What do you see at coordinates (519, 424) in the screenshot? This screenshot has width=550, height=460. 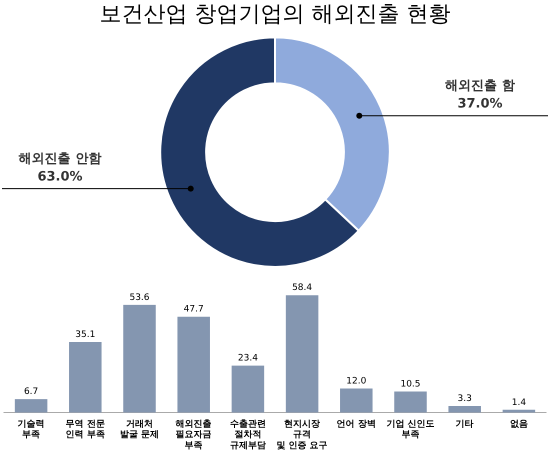 I see `x-tick-label: 없음` at bounding box center [519, 424].